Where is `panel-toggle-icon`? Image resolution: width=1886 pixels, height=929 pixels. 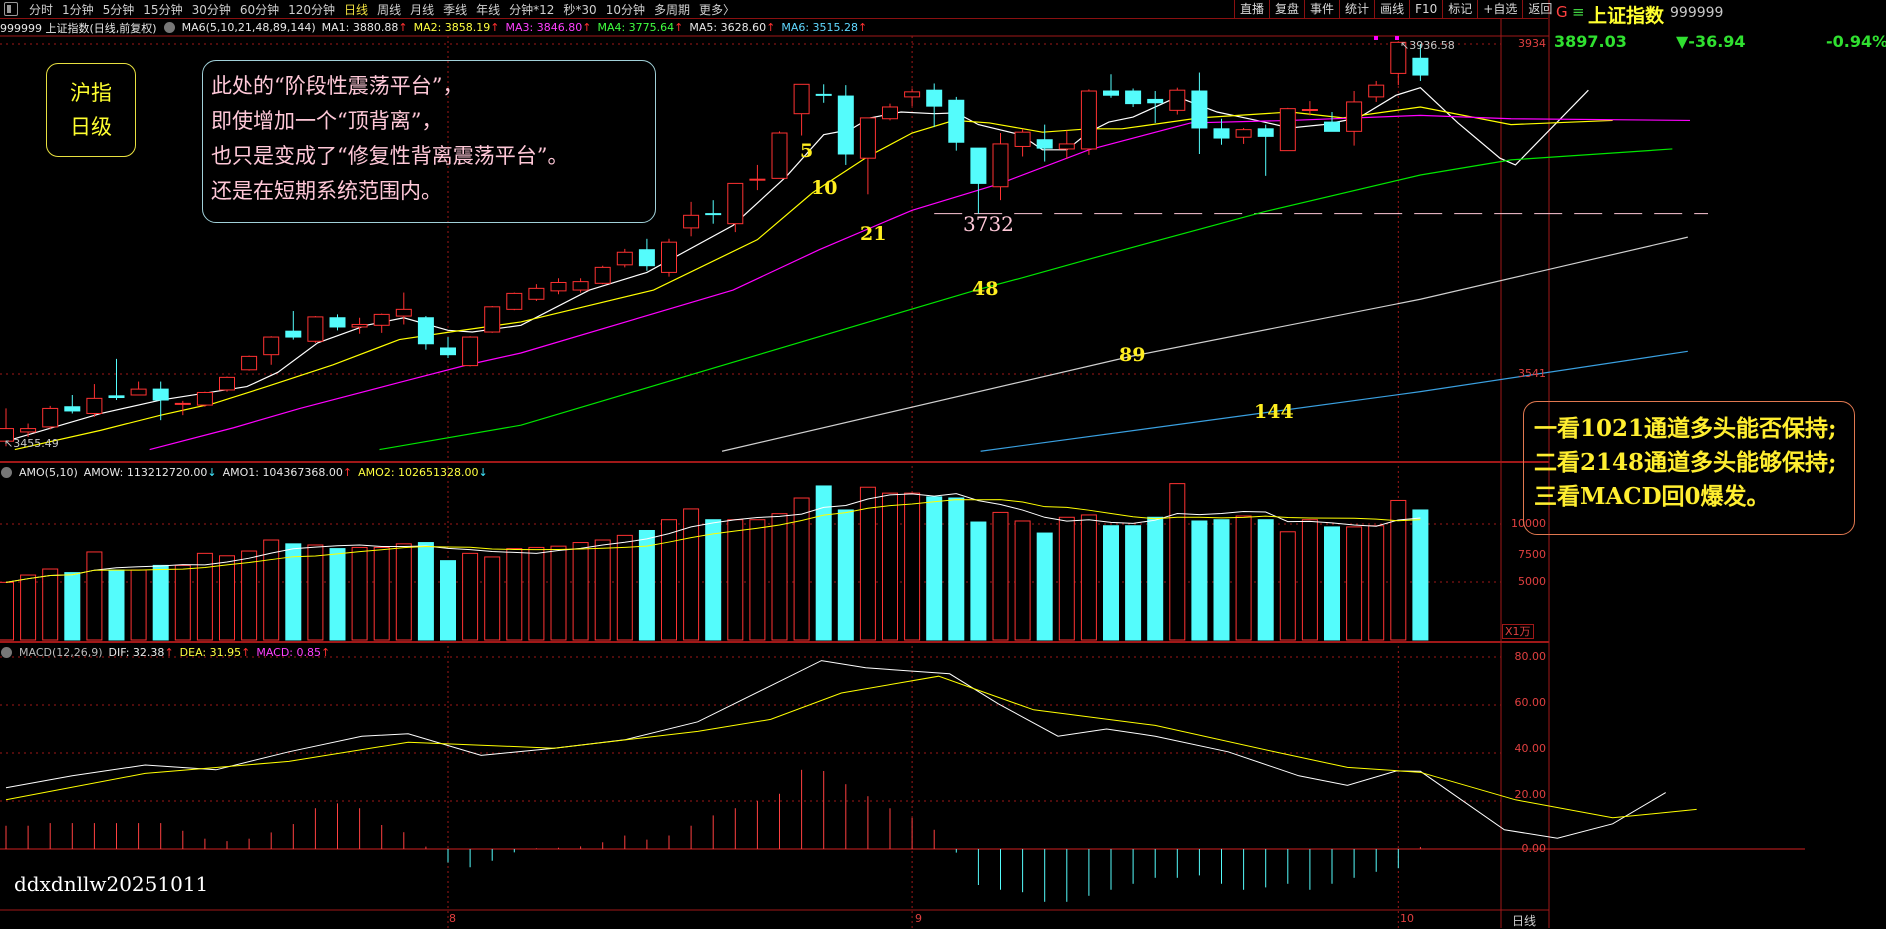 panel-toggle-icon is located at coordinates (11, 9).